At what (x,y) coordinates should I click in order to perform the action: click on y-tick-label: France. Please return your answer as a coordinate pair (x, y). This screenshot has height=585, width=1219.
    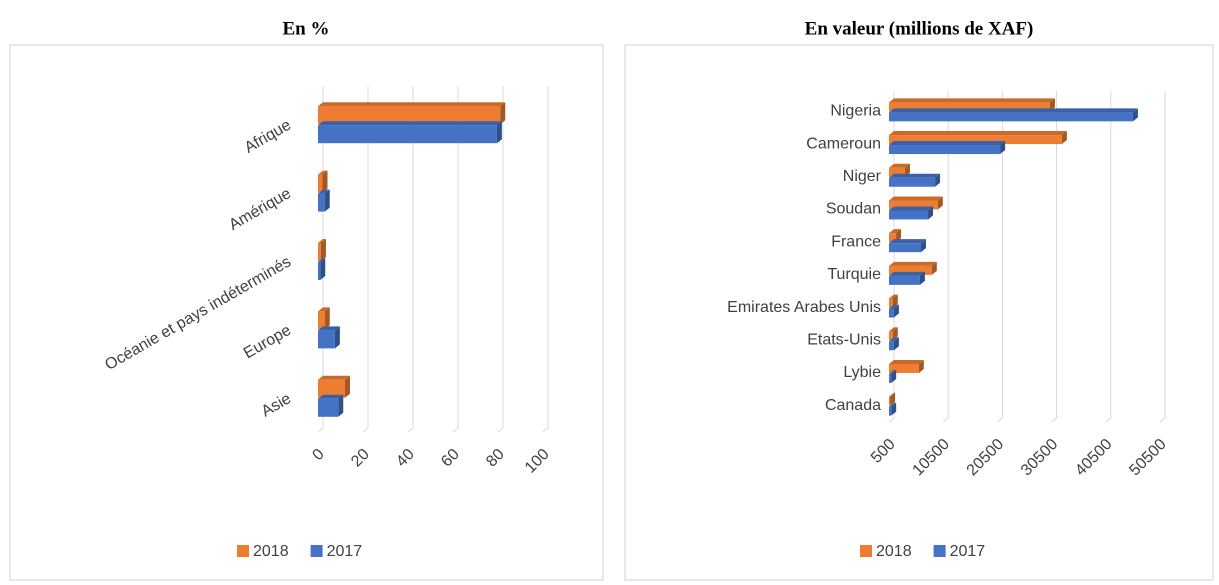
    Looking at the image, I should click on (856, 241).